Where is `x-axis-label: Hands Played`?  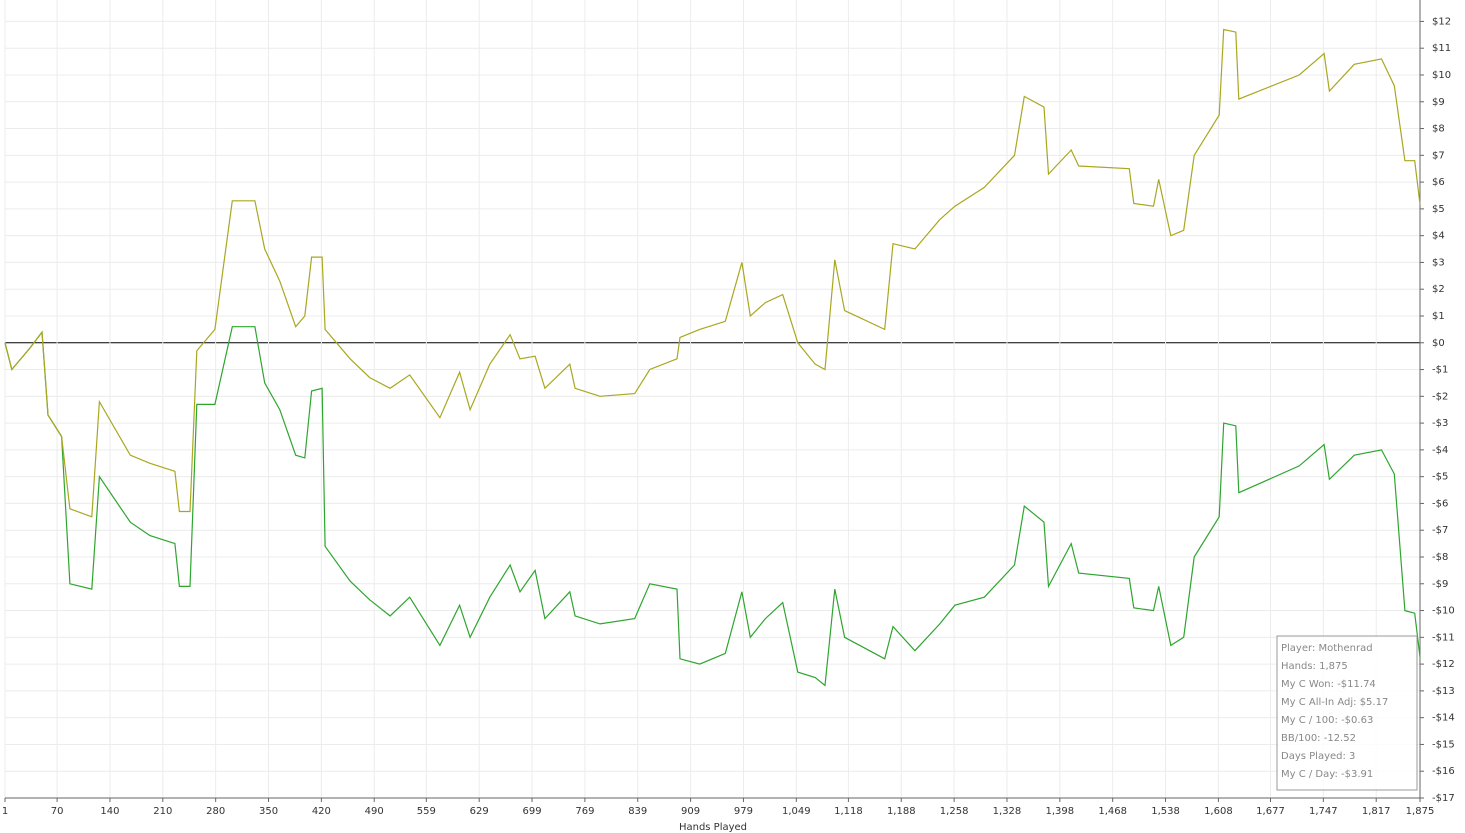
x-axis-label: Hands Played is located at coordinates (713, 827).